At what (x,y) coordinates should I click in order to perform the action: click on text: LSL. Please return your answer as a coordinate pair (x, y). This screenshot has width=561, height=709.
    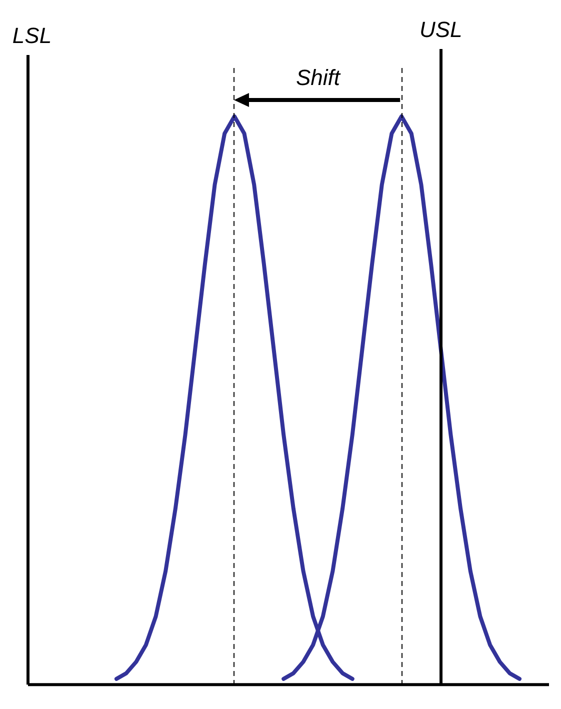
    Looking at the image, I should click on (32, 35).